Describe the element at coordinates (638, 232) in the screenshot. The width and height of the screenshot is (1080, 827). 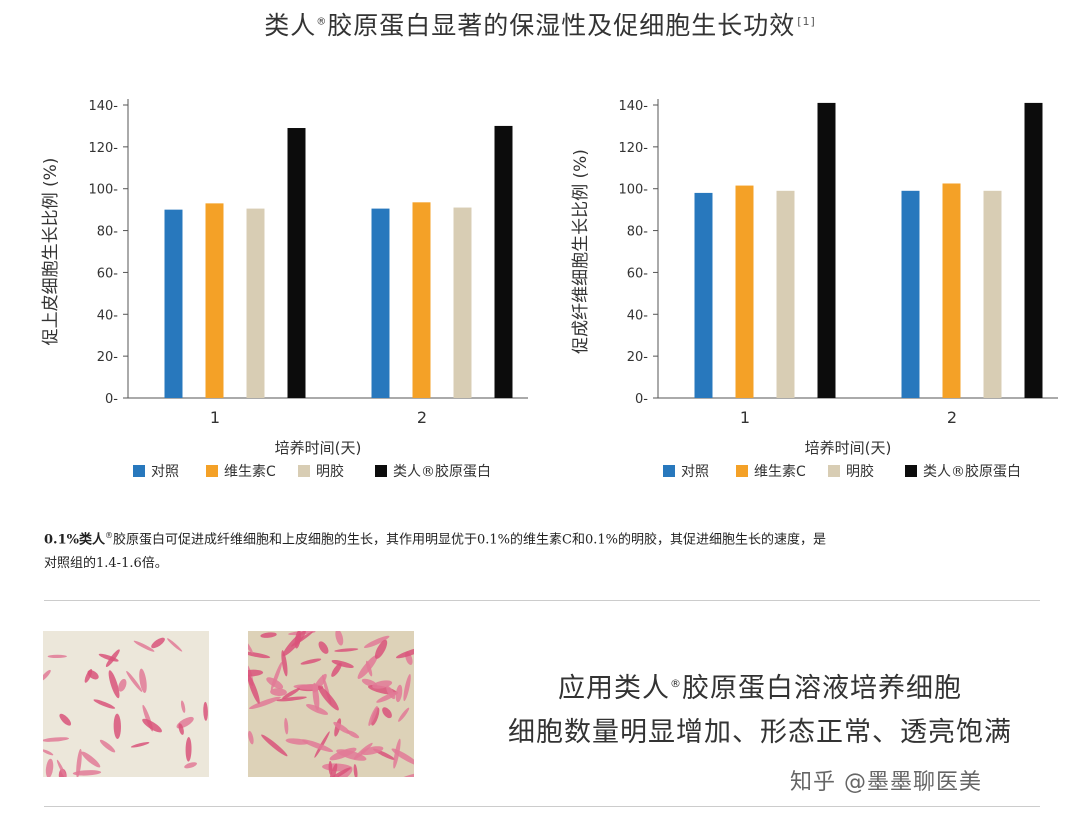
I see `y-tick-label: 80-` at that location.